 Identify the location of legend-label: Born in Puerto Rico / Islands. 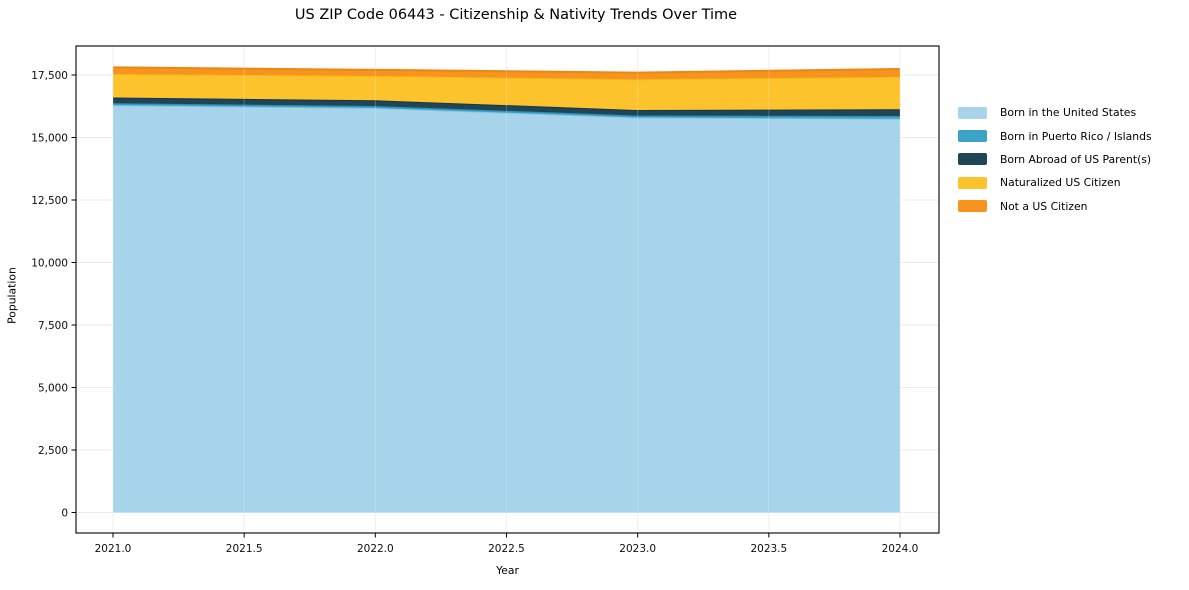
(1076, 136).